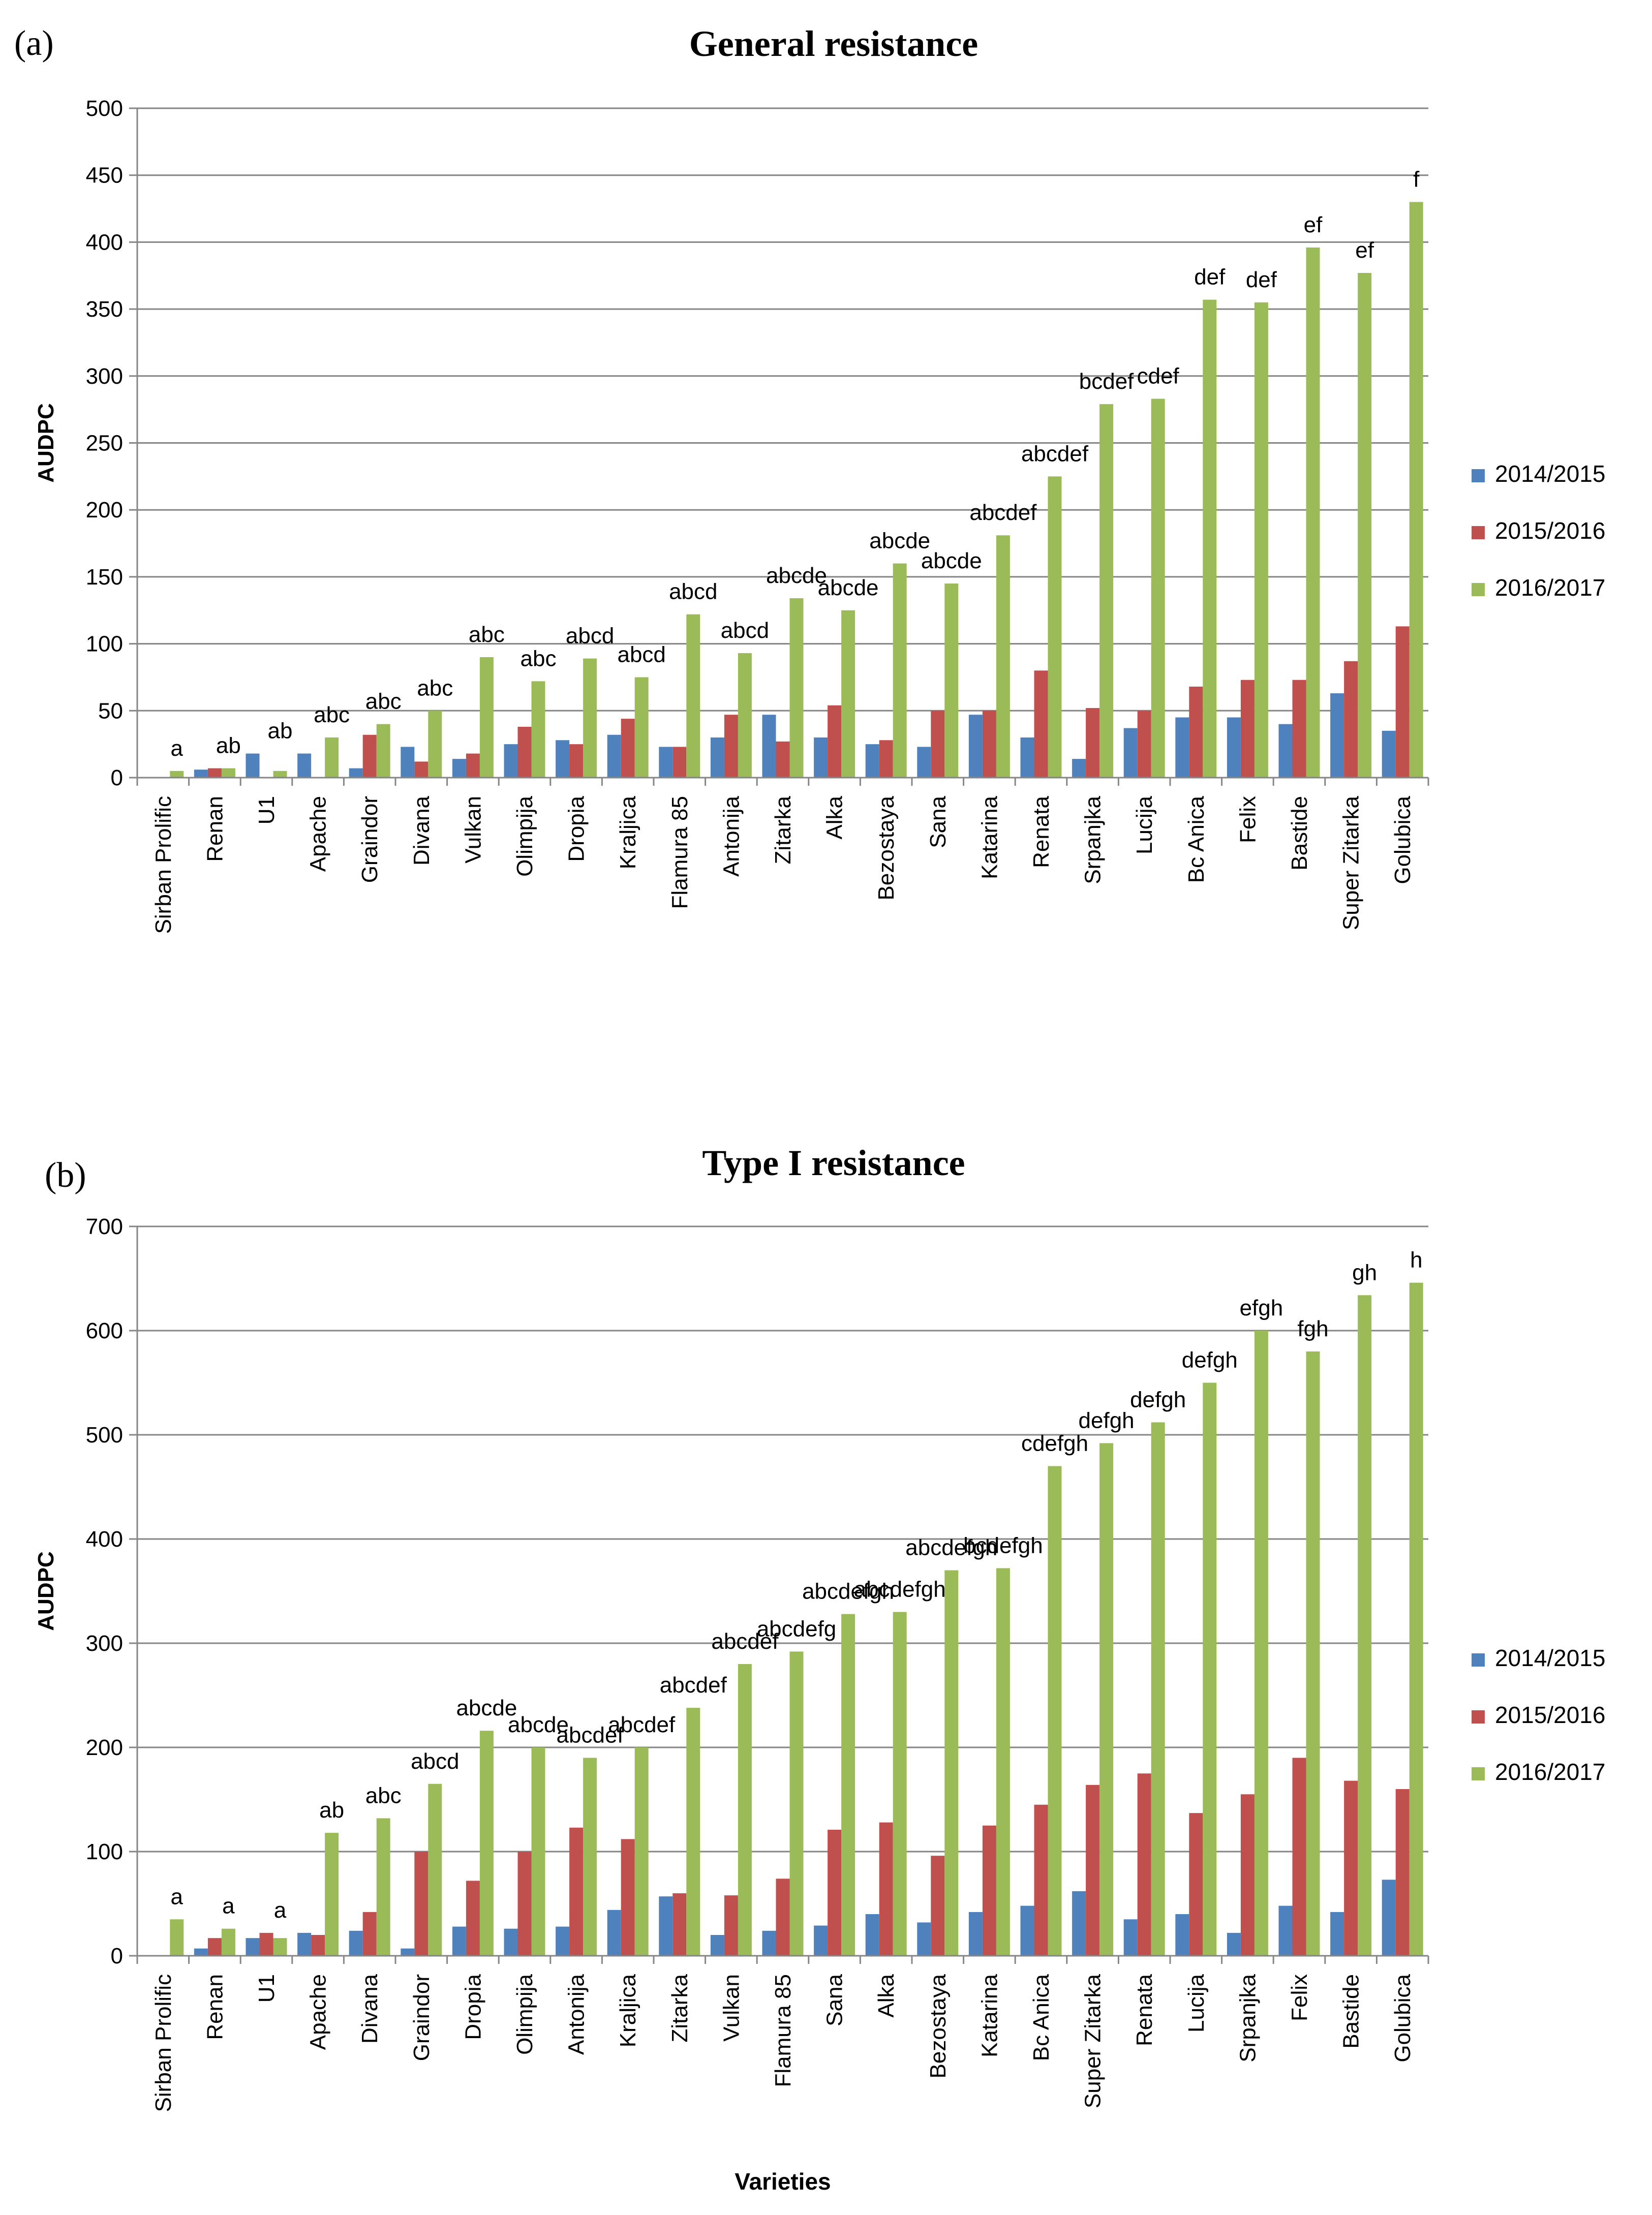 The image size is (1652, 2215). Describe the element at coordinates (177, 1897) in the screenshot. I see `significance-label: a` at that location.